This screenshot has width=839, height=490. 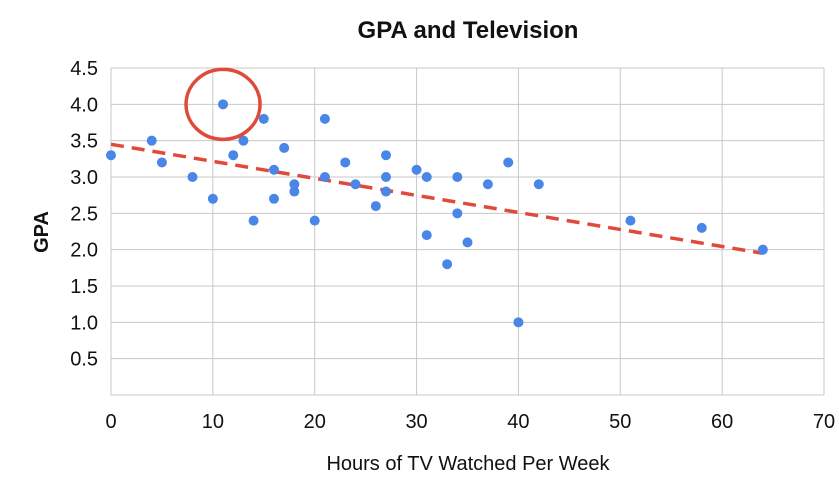 I want to click on y-tick-label: 0.5, so click(x=84, y=360).